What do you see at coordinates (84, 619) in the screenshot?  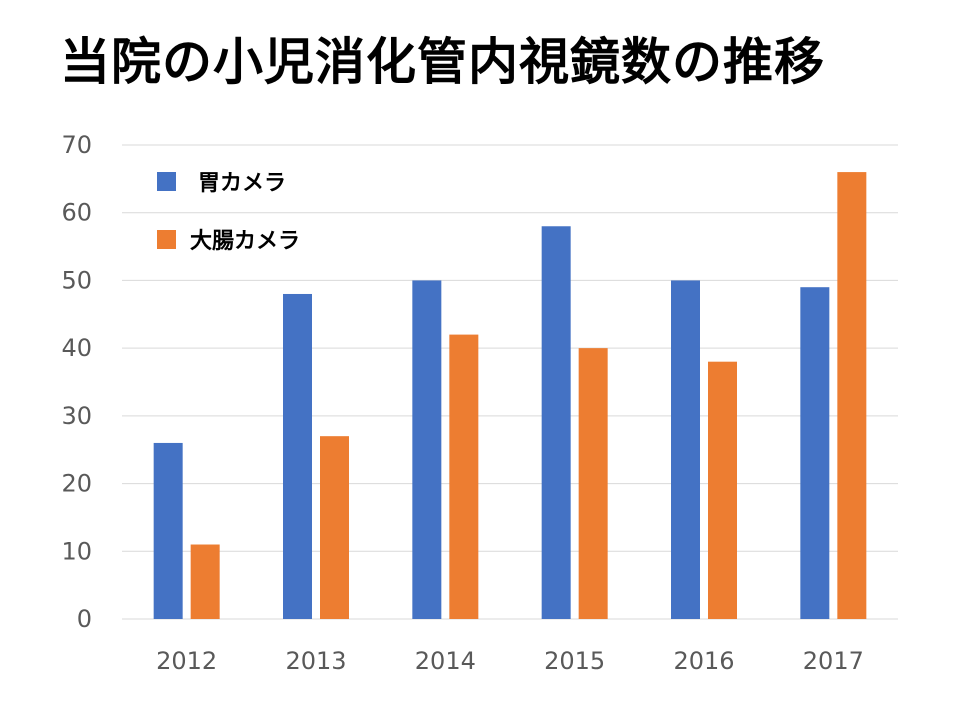 I see `y-tick-label: 0` at bounding box center [84, 619].